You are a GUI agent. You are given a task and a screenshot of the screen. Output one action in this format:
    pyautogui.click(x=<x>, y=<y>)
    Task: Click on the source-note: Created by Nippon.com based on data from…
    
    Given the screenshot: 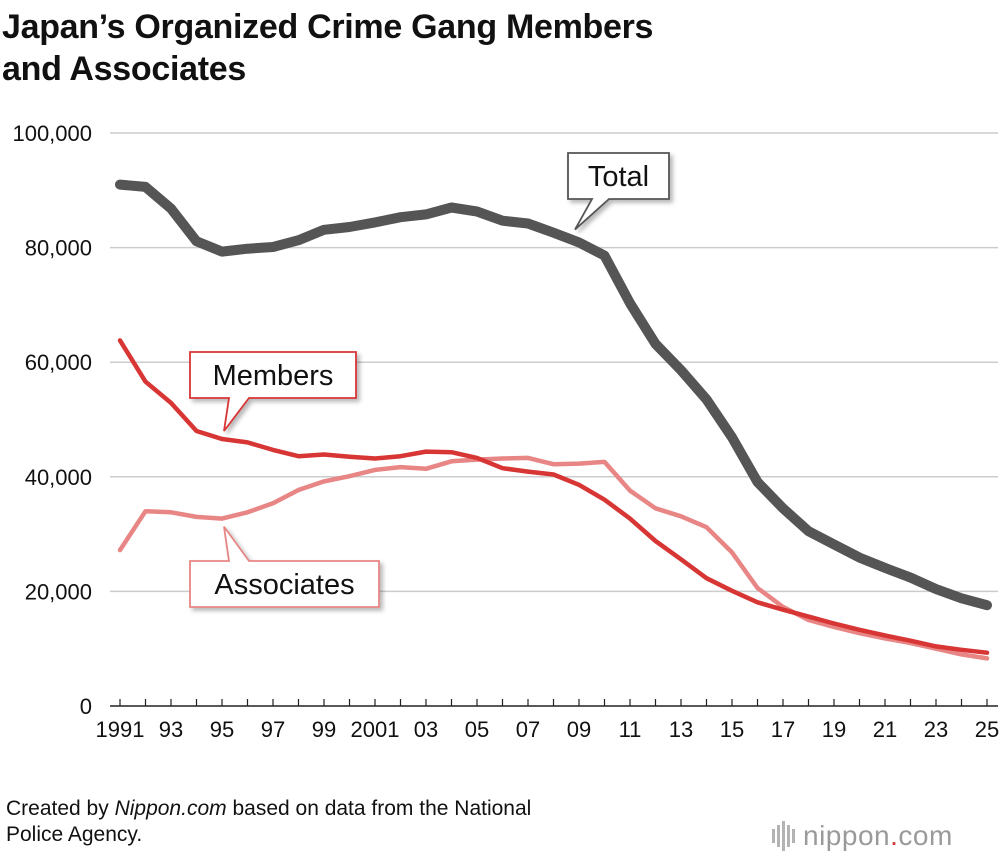 What is the action you would take?
    pyautogui.click(x=268, y=822)
    